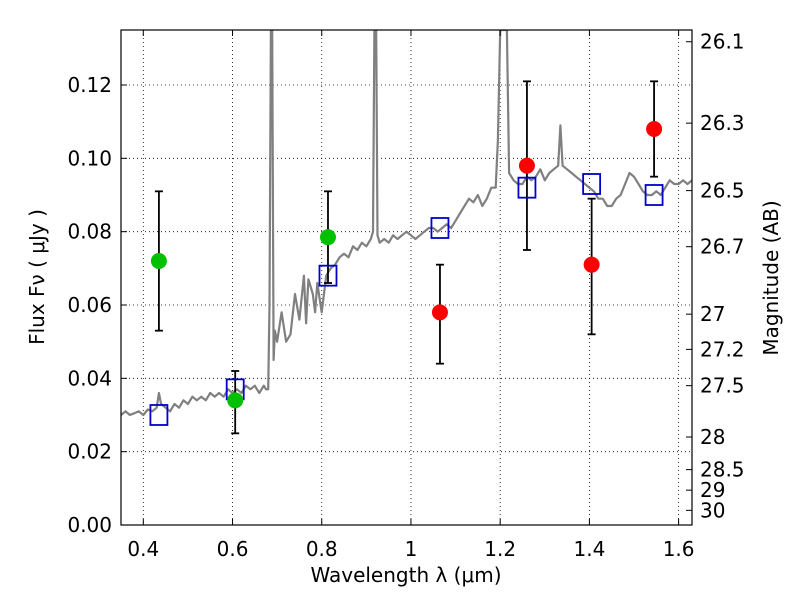 The image size is (800, 600). Describe the element at coordinates (722, 470) in the screenshot. I see `y-right-tick-label: 28.5` at that location.